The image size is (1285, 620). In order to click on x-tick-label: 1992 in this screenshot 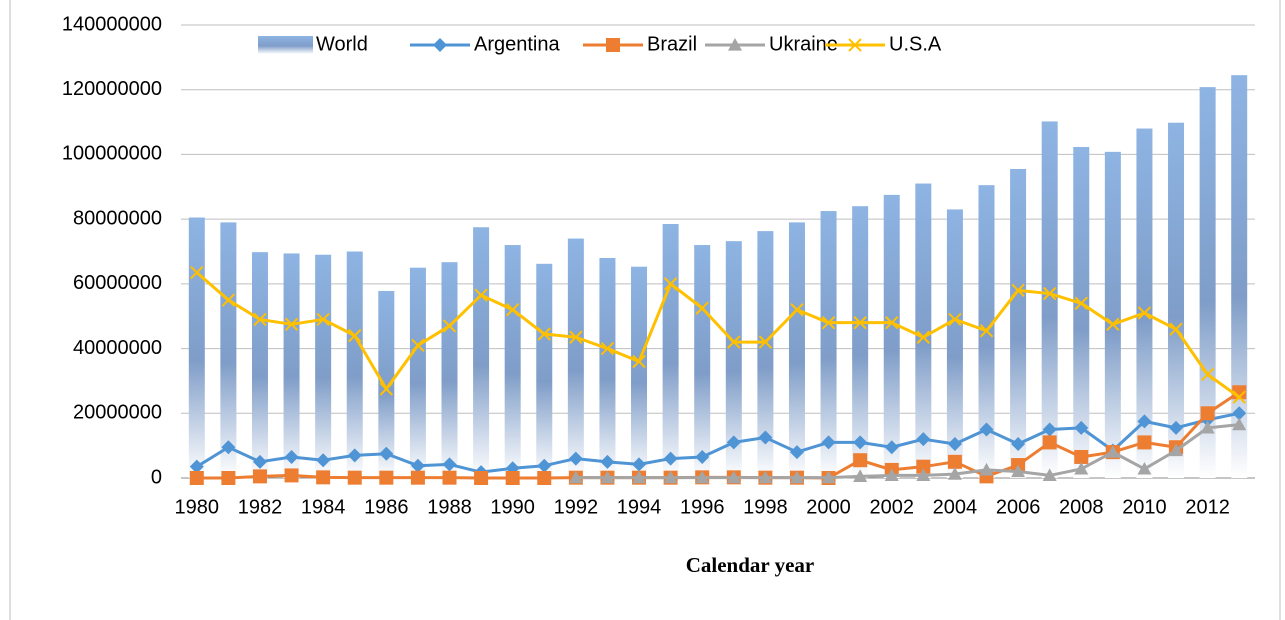, I will do `click(576, 507)`.